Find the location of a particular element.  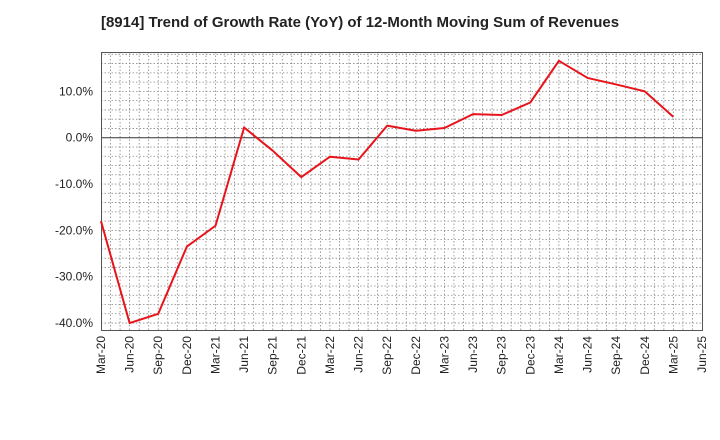

x-tick-label: Mar-23 is located at coordinates (444, 355).